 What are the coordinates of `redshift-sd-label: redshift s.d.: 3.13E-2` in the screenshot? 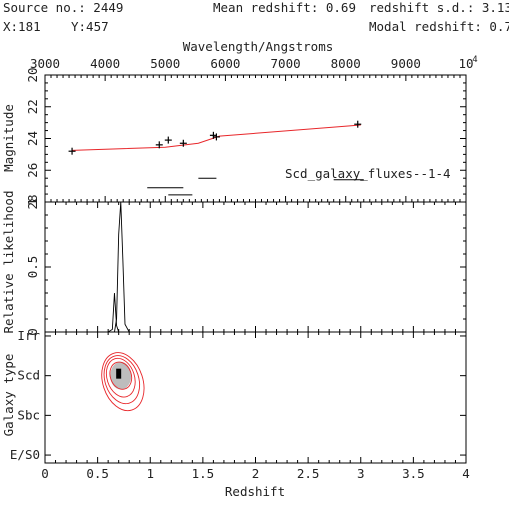 It's located at (439, 7).